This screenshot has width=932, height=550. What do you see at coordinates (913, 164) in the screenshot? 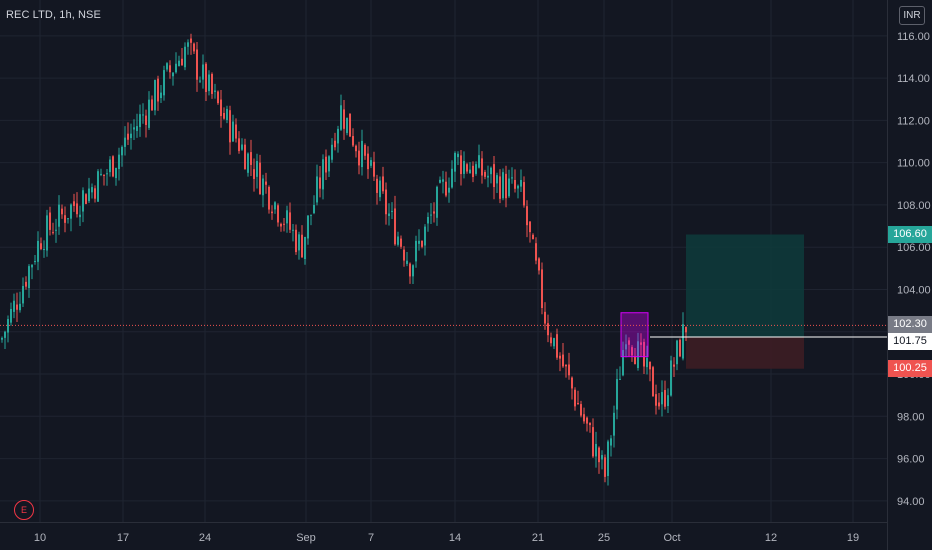
I see `price-tick-label: 110.00` at bounding box center [913, 164].